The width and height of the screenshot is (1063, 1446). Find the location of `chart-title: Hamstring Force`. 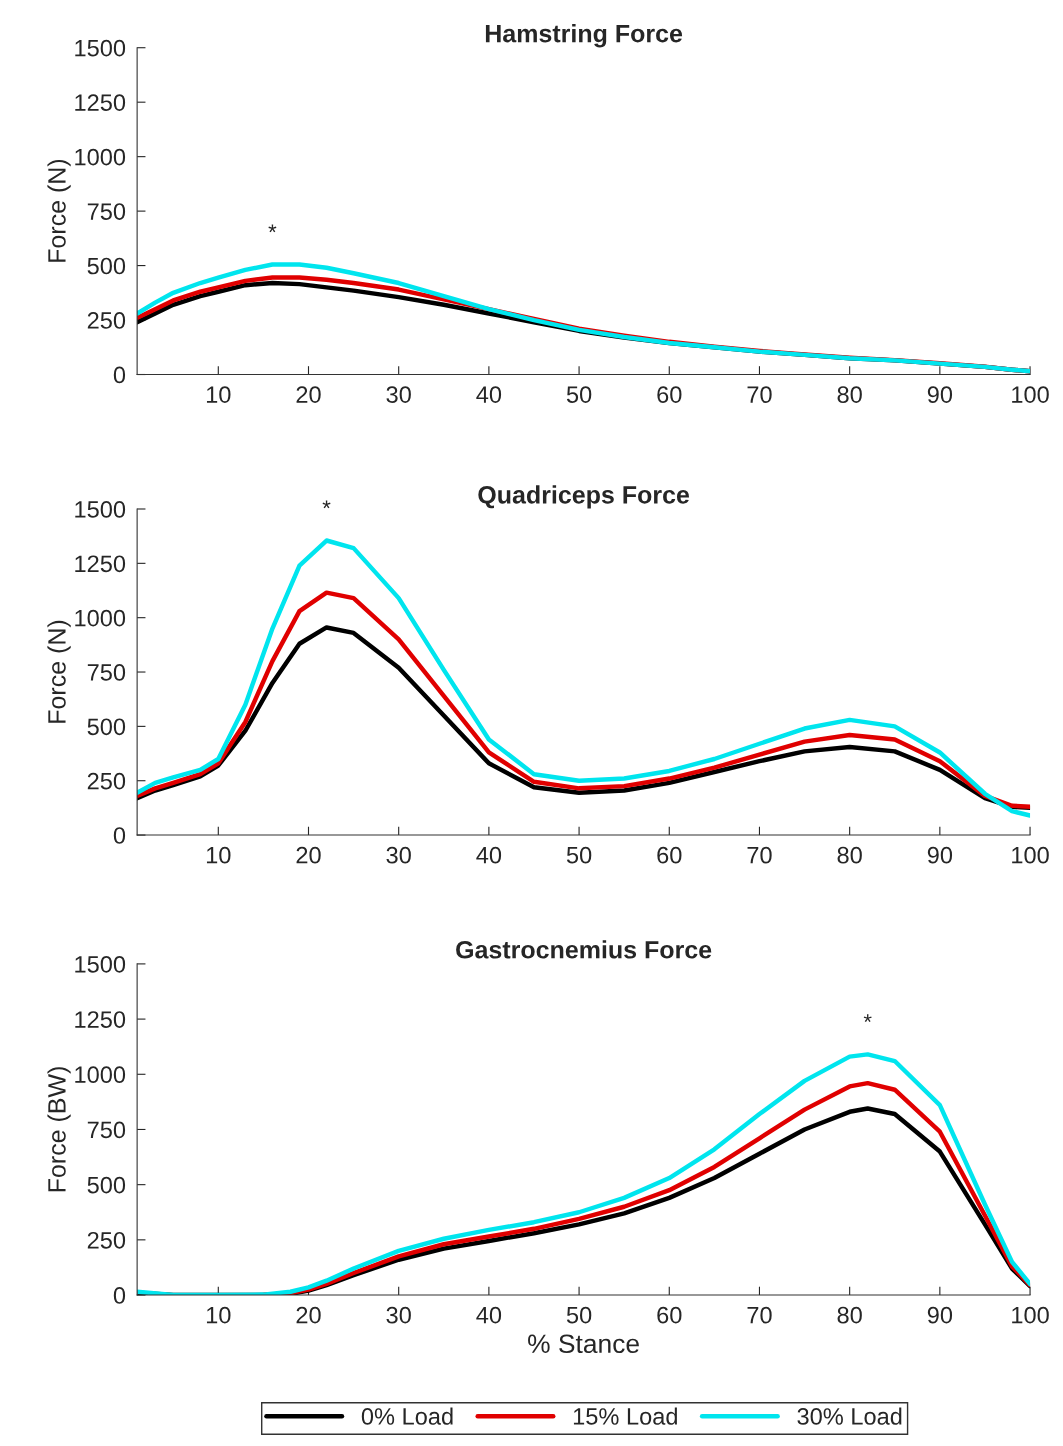

chart-title: Hamstring Force is located at coordinates (584, 36).